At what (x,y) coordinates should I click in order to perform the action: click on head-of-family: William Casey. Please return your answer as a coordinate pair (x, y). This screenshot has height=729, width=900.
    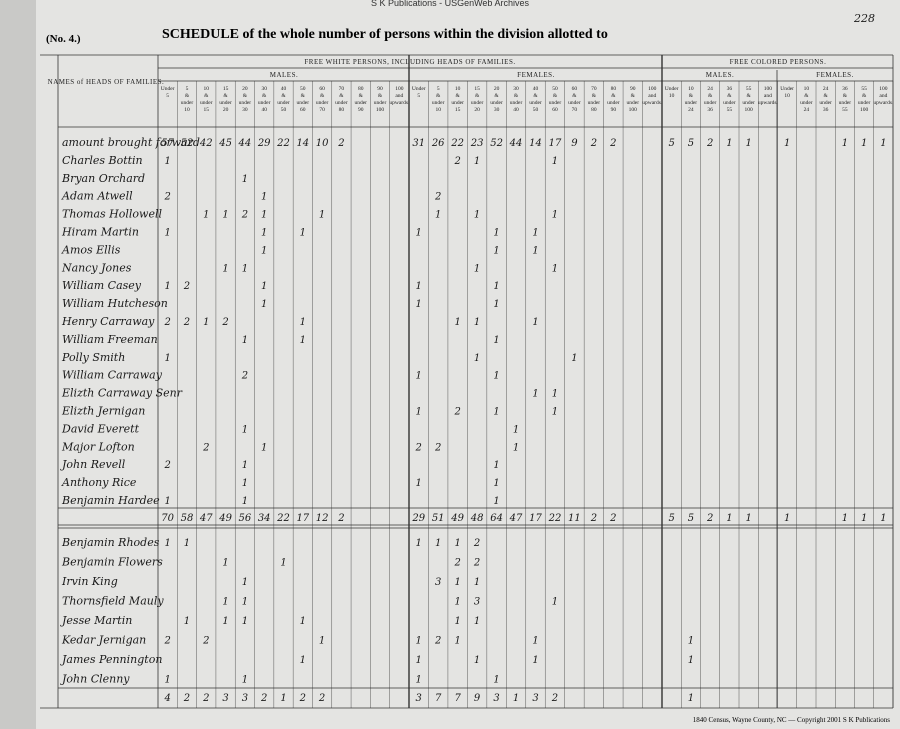
    Looking at the image, I should click on (102, 285).